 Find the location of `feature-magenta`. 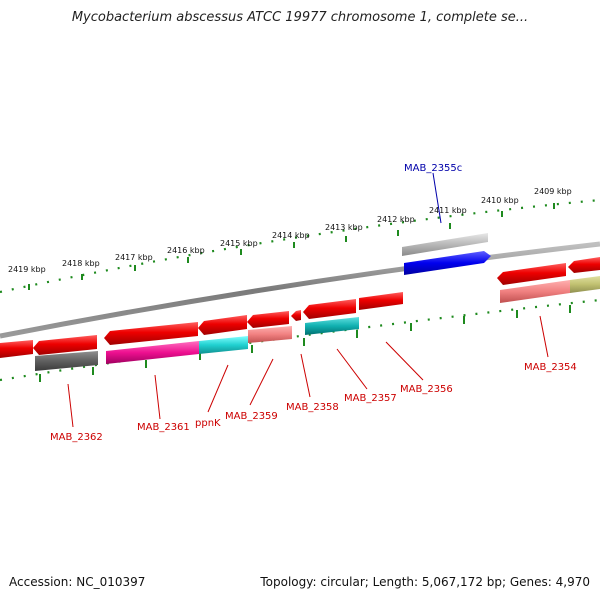

feature-magenta is located at coordinates (152, 352).